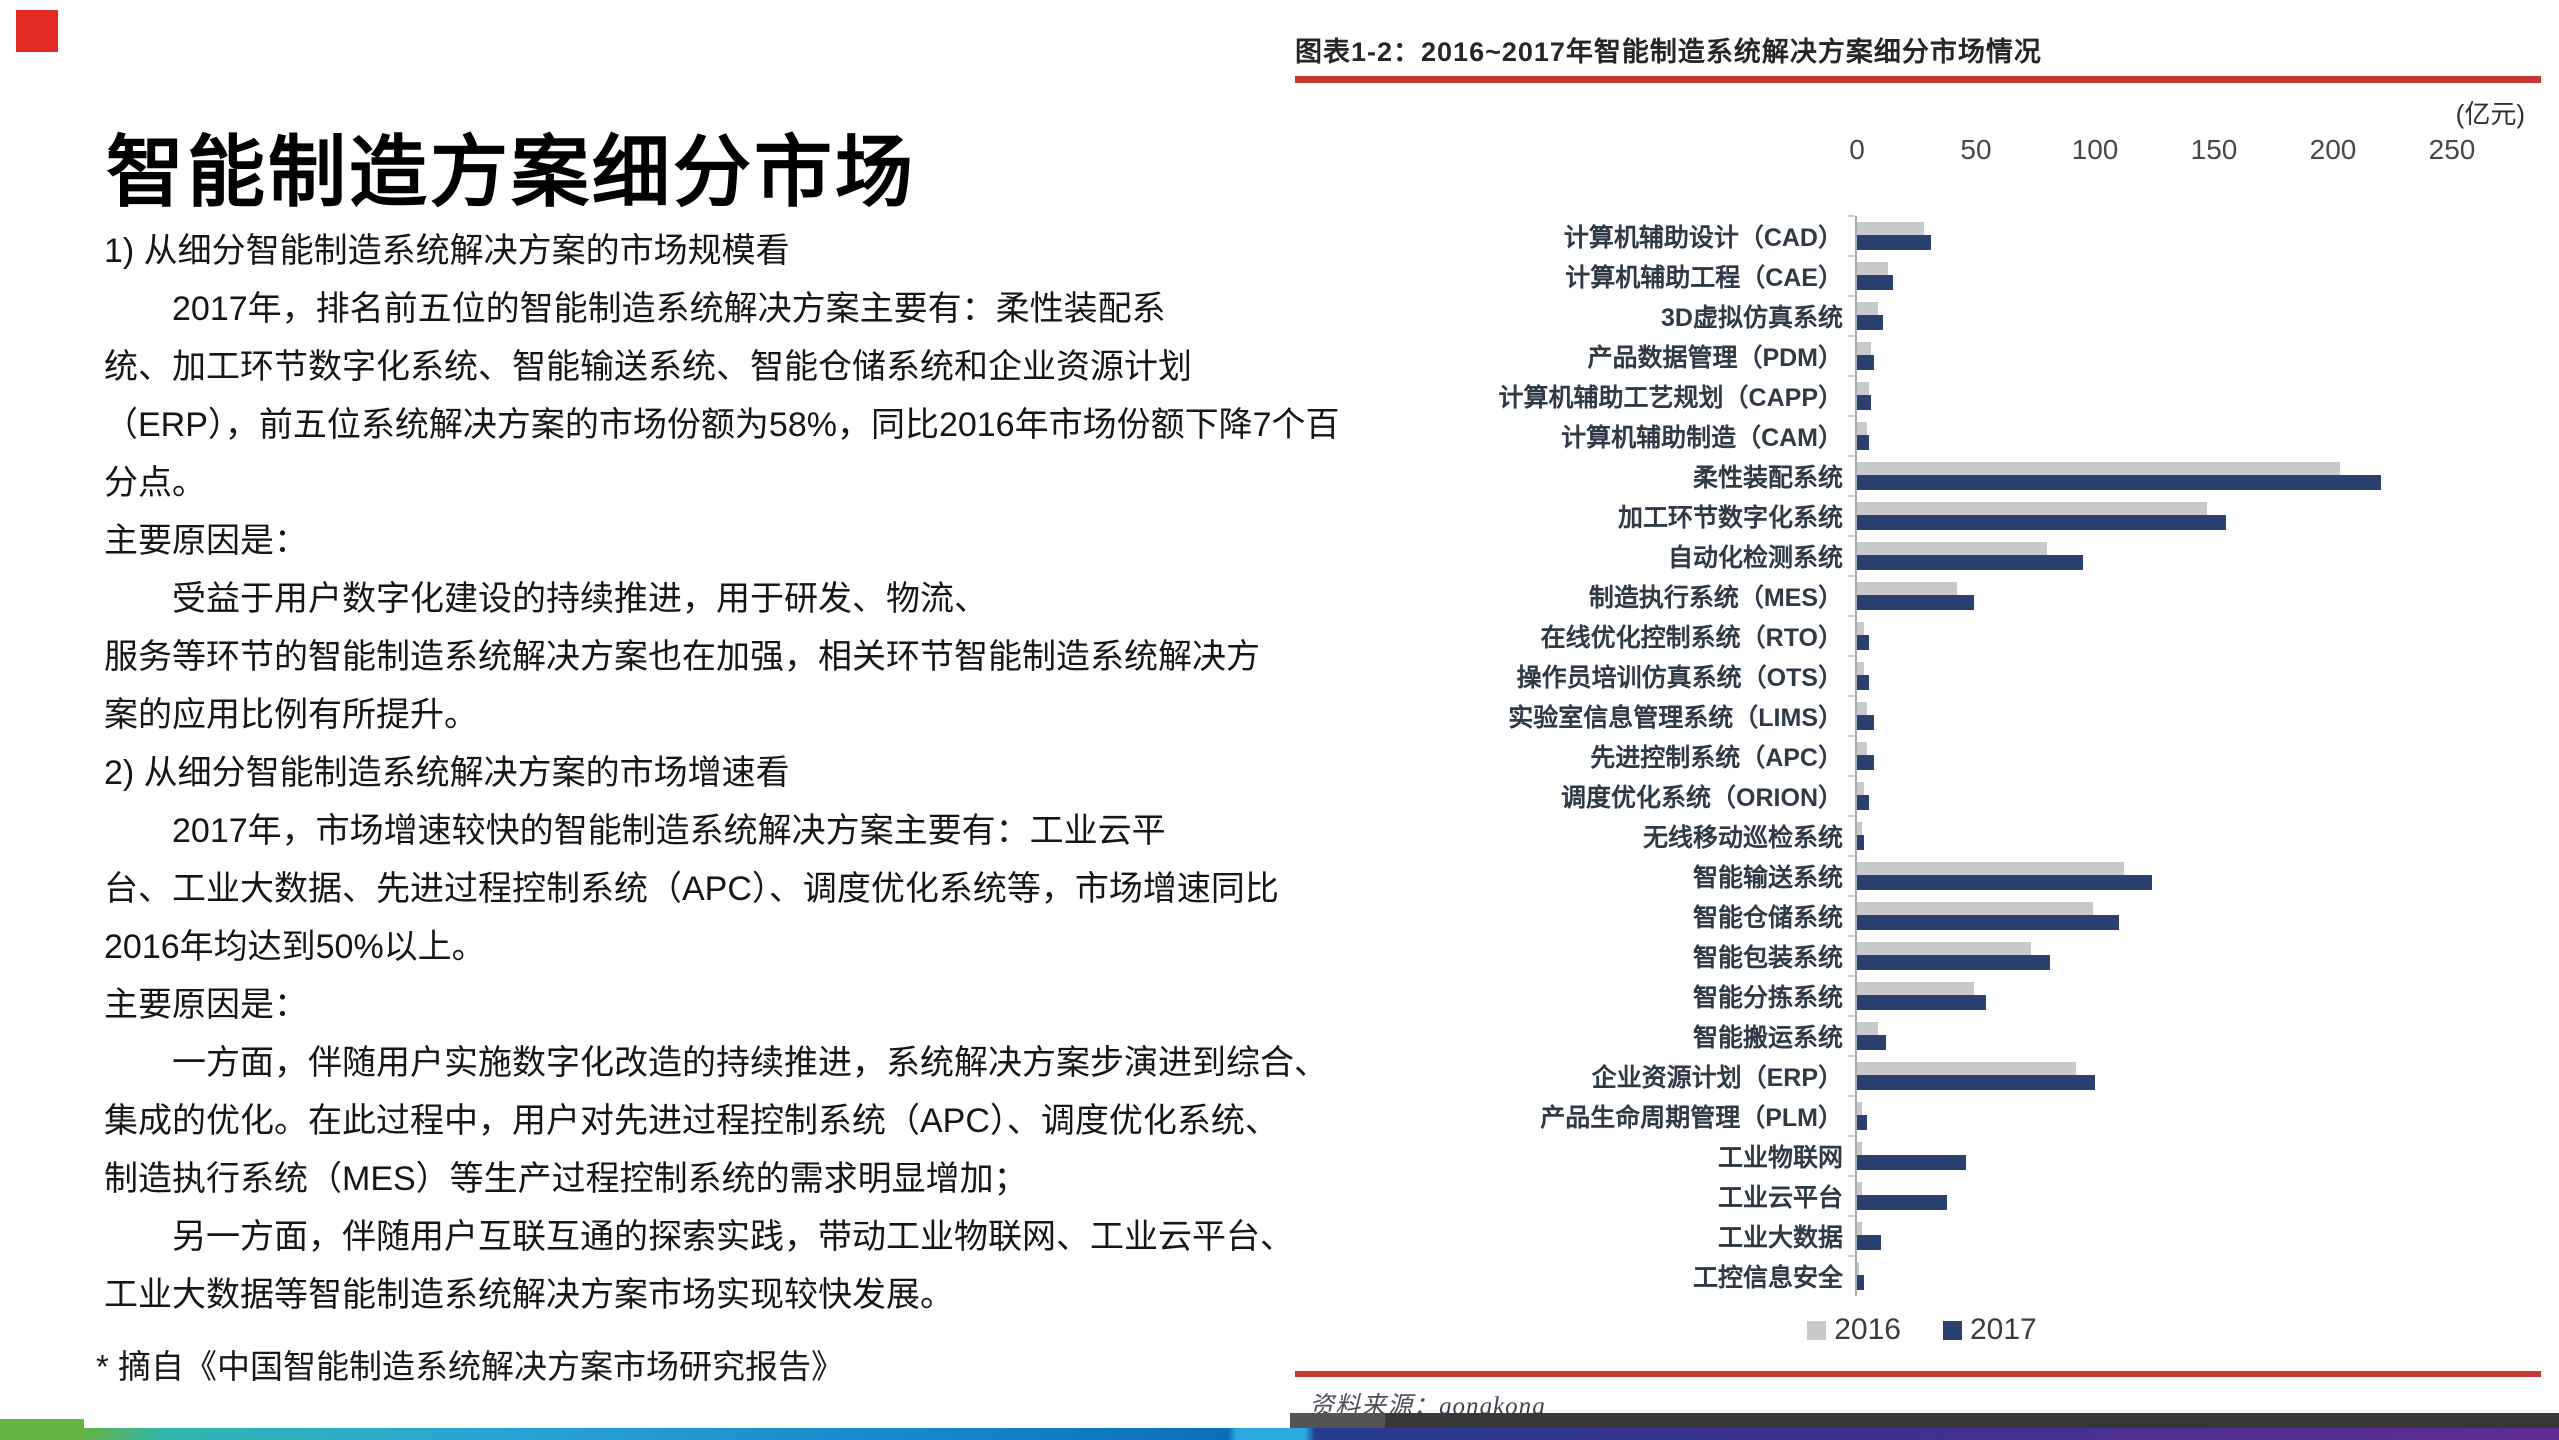  Describe the element at coordinates (1780, 1158) in the screenshot. I see `category-label: 工业物联网` at that location.